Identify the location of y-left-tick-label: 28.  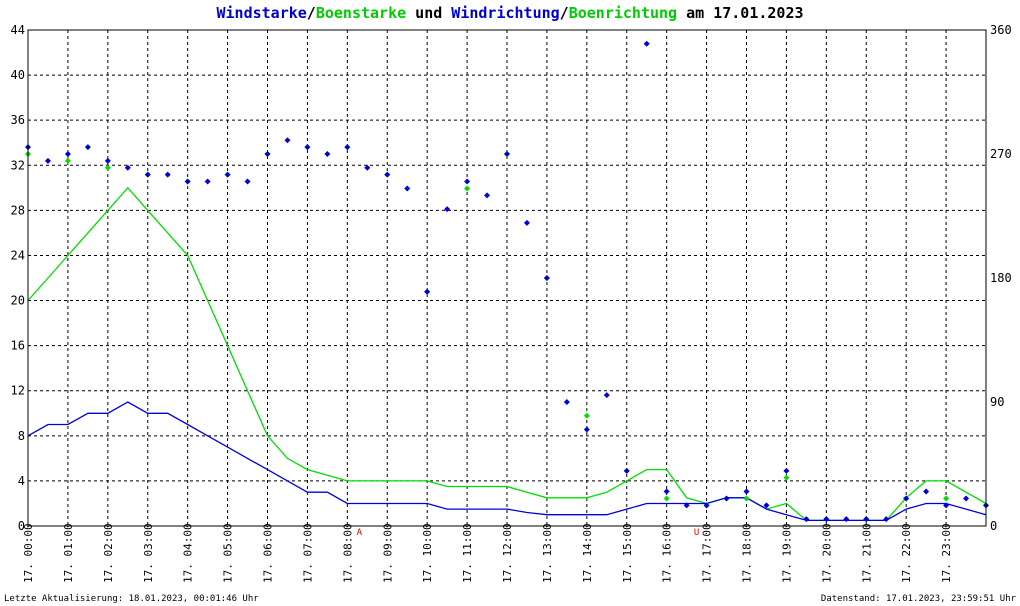
(18, 210).